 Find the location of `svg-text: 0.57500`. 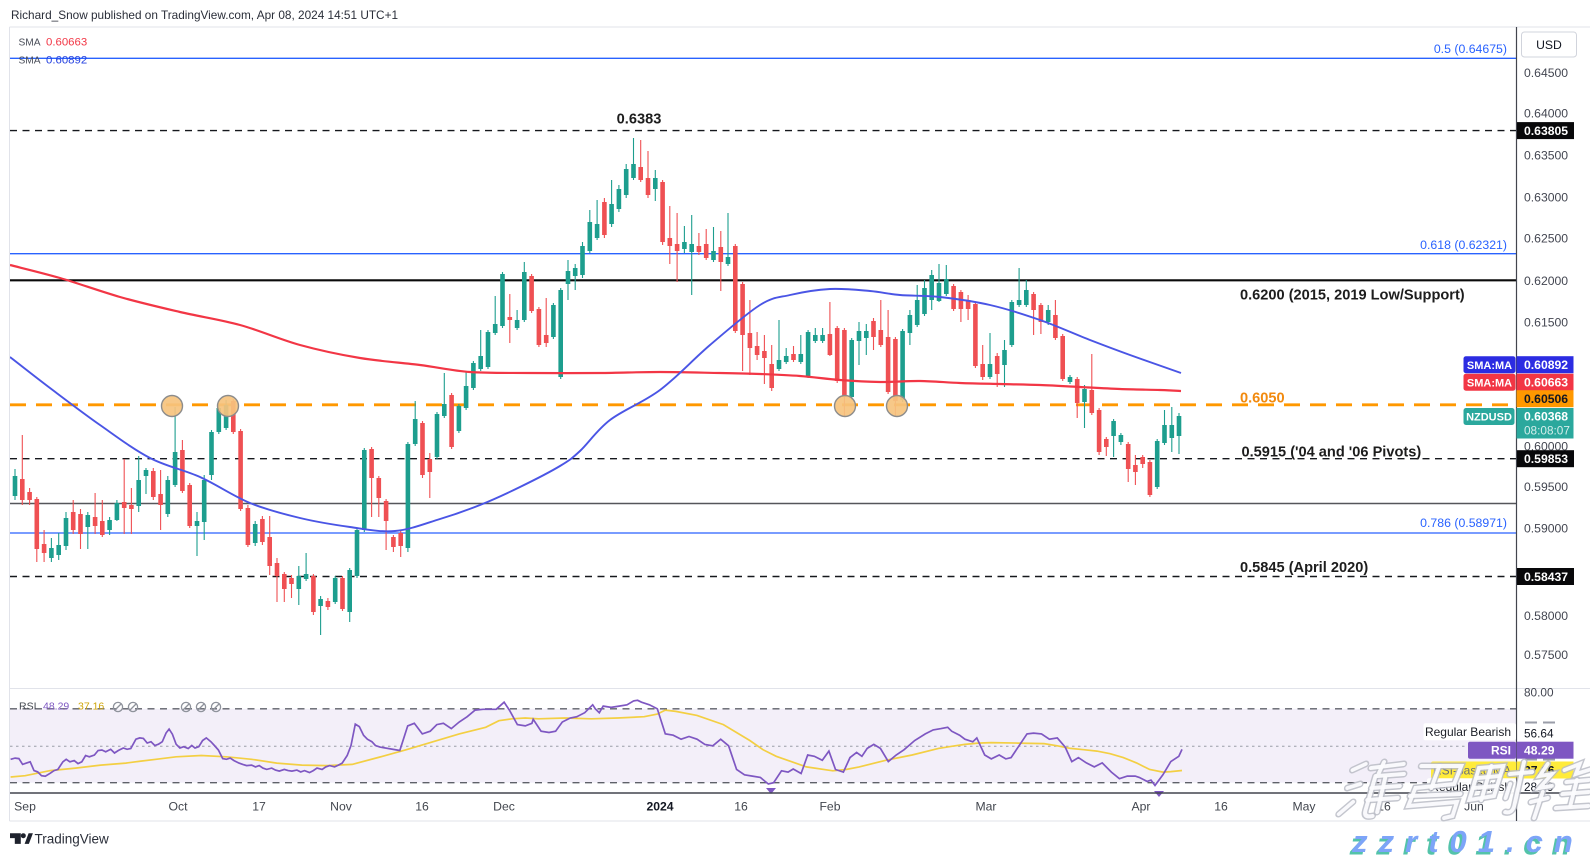

svg-text: 0.57500 is located at coordinates (1546, 655).